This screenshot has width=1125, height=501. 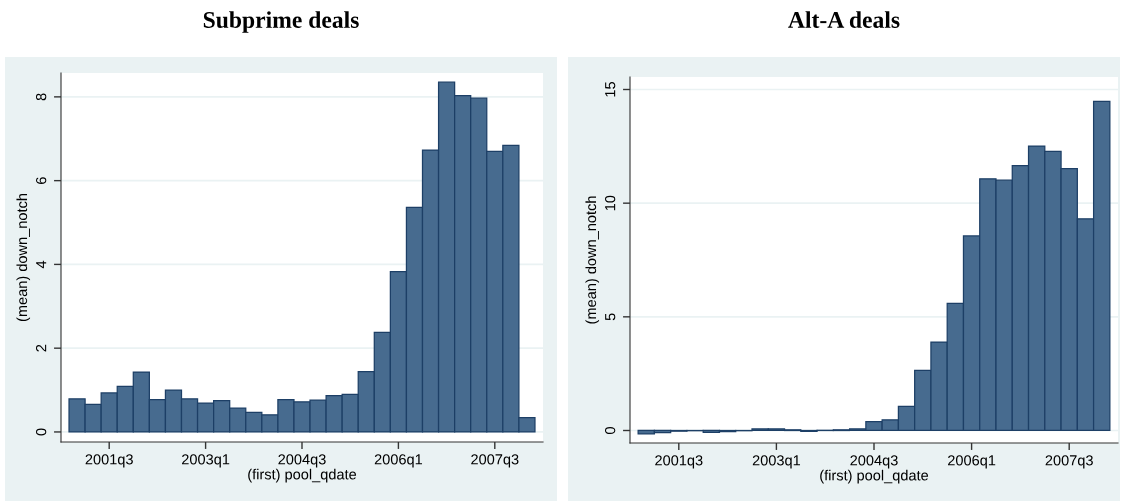 What do you see at coordinates (41, 97) in the screenshot?
I see `y-tick-label: 8` at bounding box center [41, 97].